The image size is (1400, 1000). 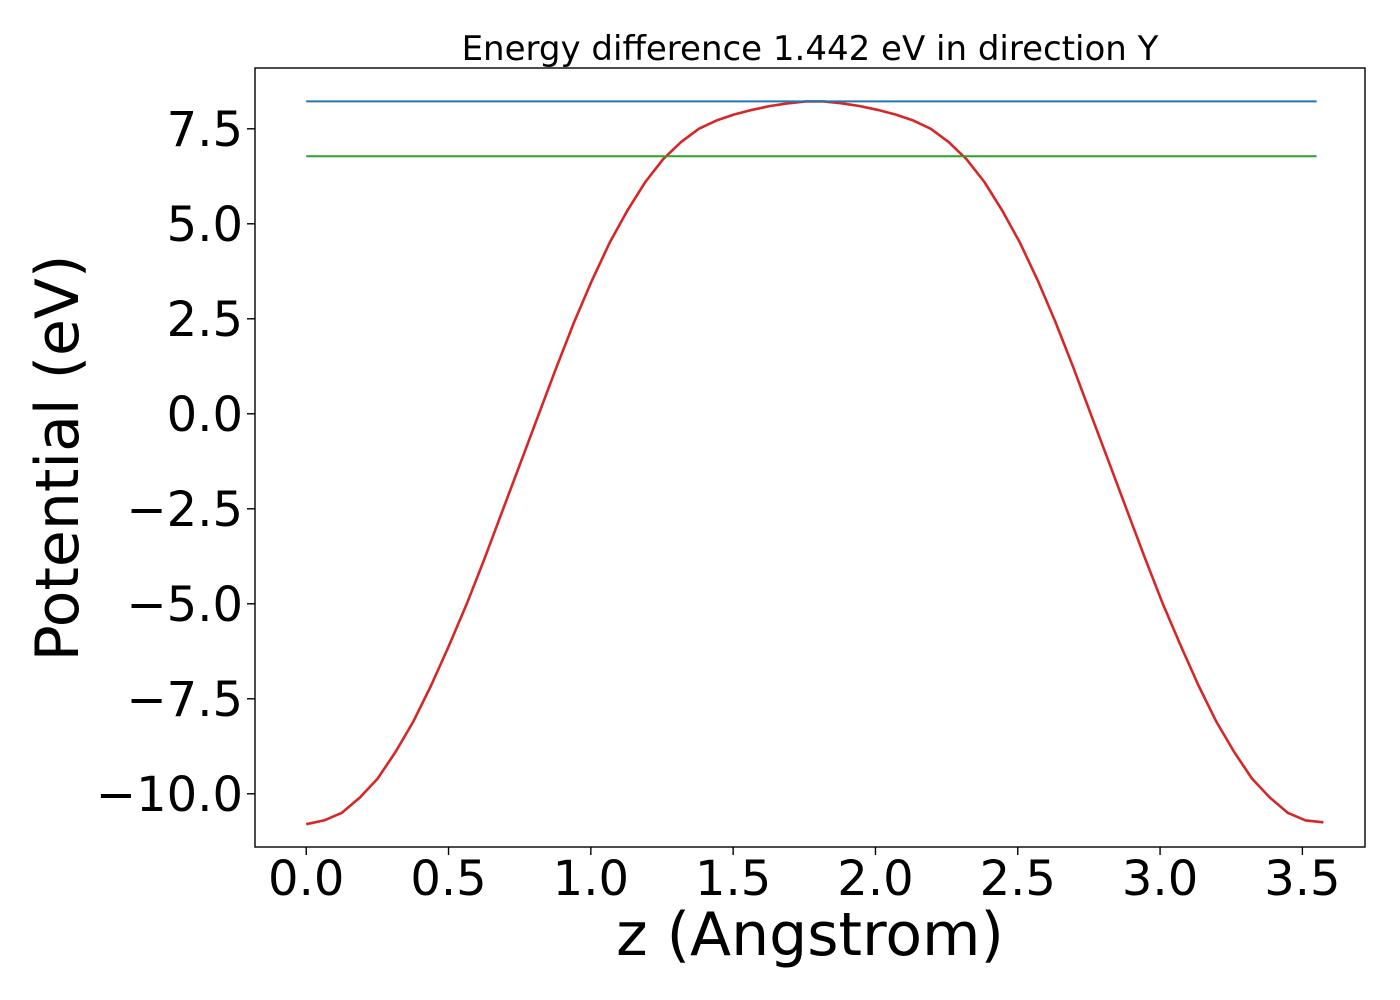 I want to click on y-tick-label: 0.0, so click(x=205, y=415).